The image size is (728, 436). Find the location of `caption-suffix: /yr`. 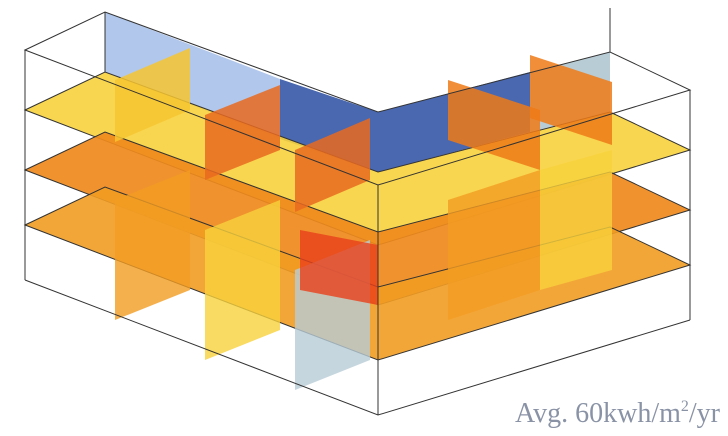

caption-suffix: /yr is located at coordinates (705, 413).